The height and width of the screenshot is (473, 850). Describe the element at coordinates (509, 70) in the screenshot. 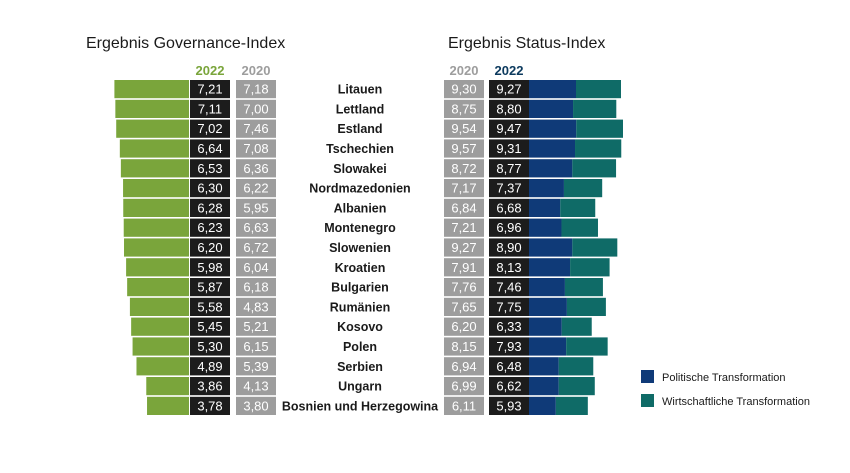

I see `year-label-status-2022: 2022` at that location.